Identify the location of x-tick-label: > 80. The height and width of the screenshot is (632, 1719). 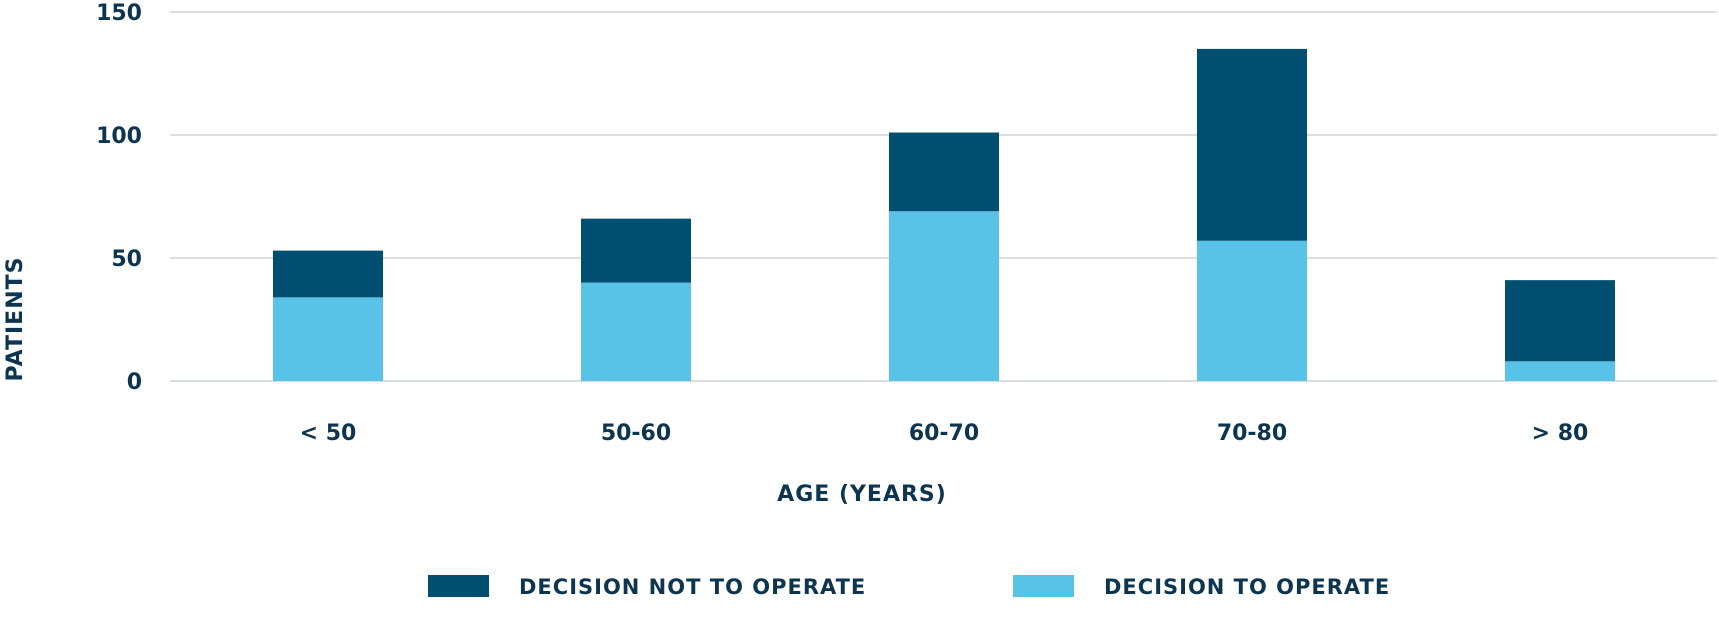
(1560, 433).